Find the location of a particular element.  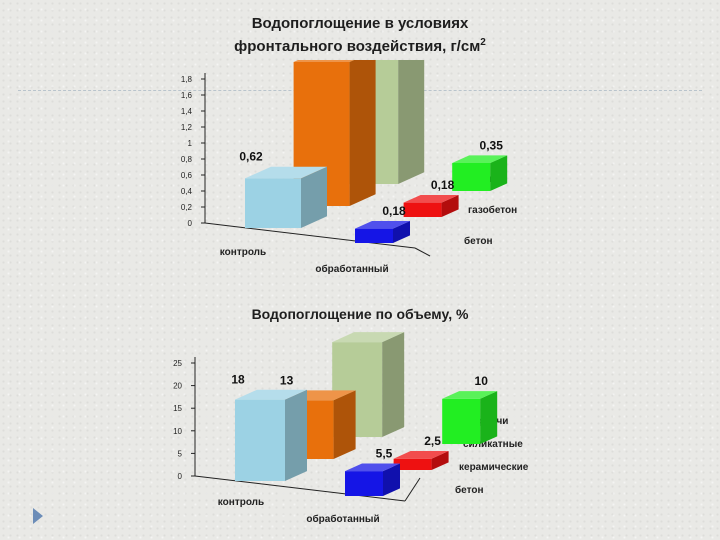

data-label: 10 is located at coordinates (482, 381).